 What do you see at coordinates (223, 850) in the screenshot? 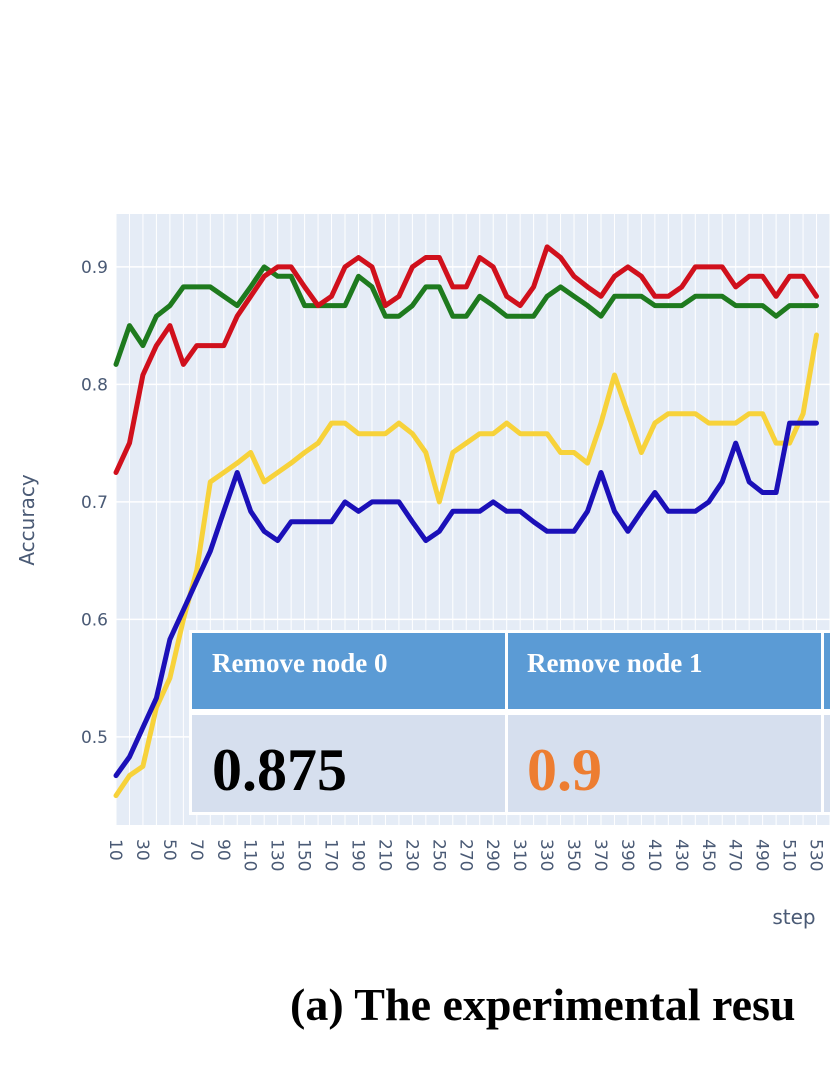
I see `x-tick-label: 90` at bounding box center [223, 850].